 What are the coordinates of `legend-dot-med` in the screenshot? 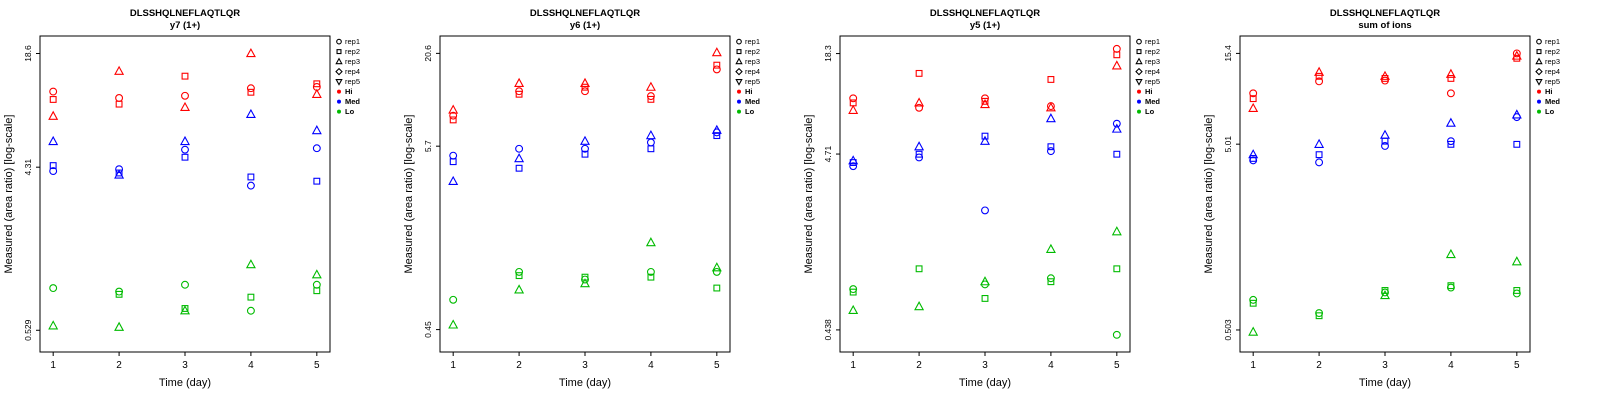 It's located at (1539, 101).